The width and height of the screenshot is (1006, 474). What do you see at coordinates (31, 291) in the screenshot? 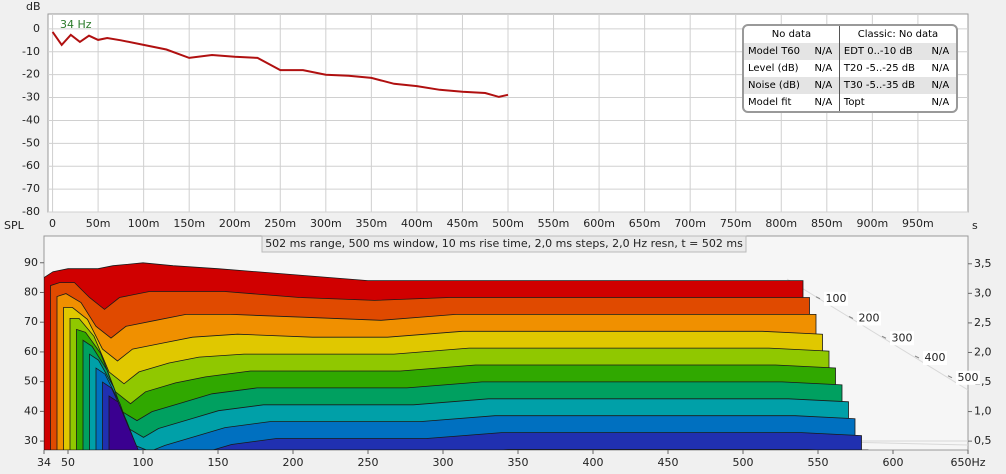
I see `y-tick-label: 80` at bounding box center [31, 291].